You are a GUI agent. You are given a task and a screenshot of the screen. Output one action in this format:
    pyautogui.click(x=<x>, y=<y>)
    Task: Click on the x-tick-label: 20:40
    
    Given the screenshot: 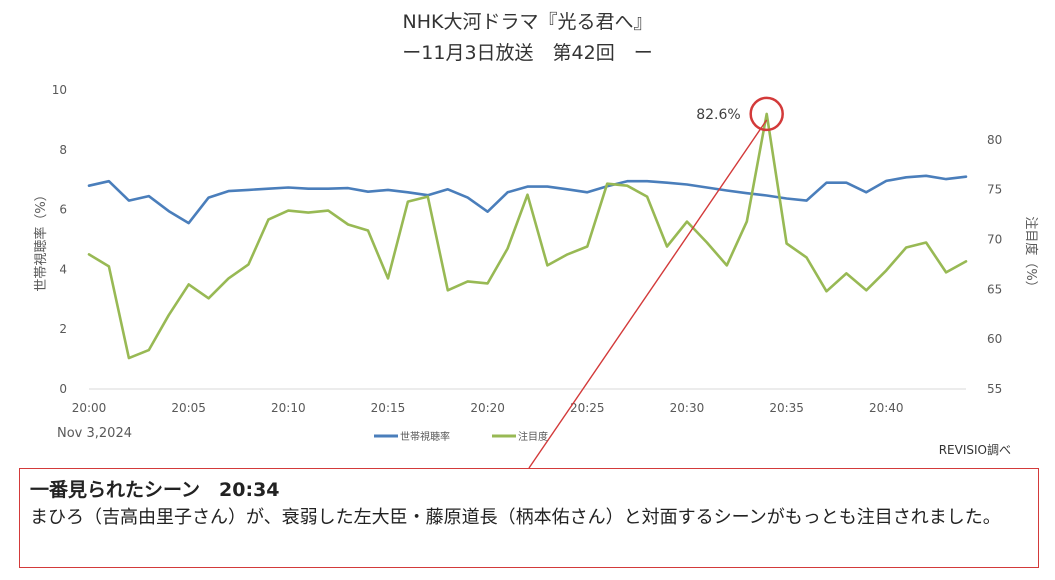 What is the action you would take?
    pyautogui.click(x=886, y=408)
    